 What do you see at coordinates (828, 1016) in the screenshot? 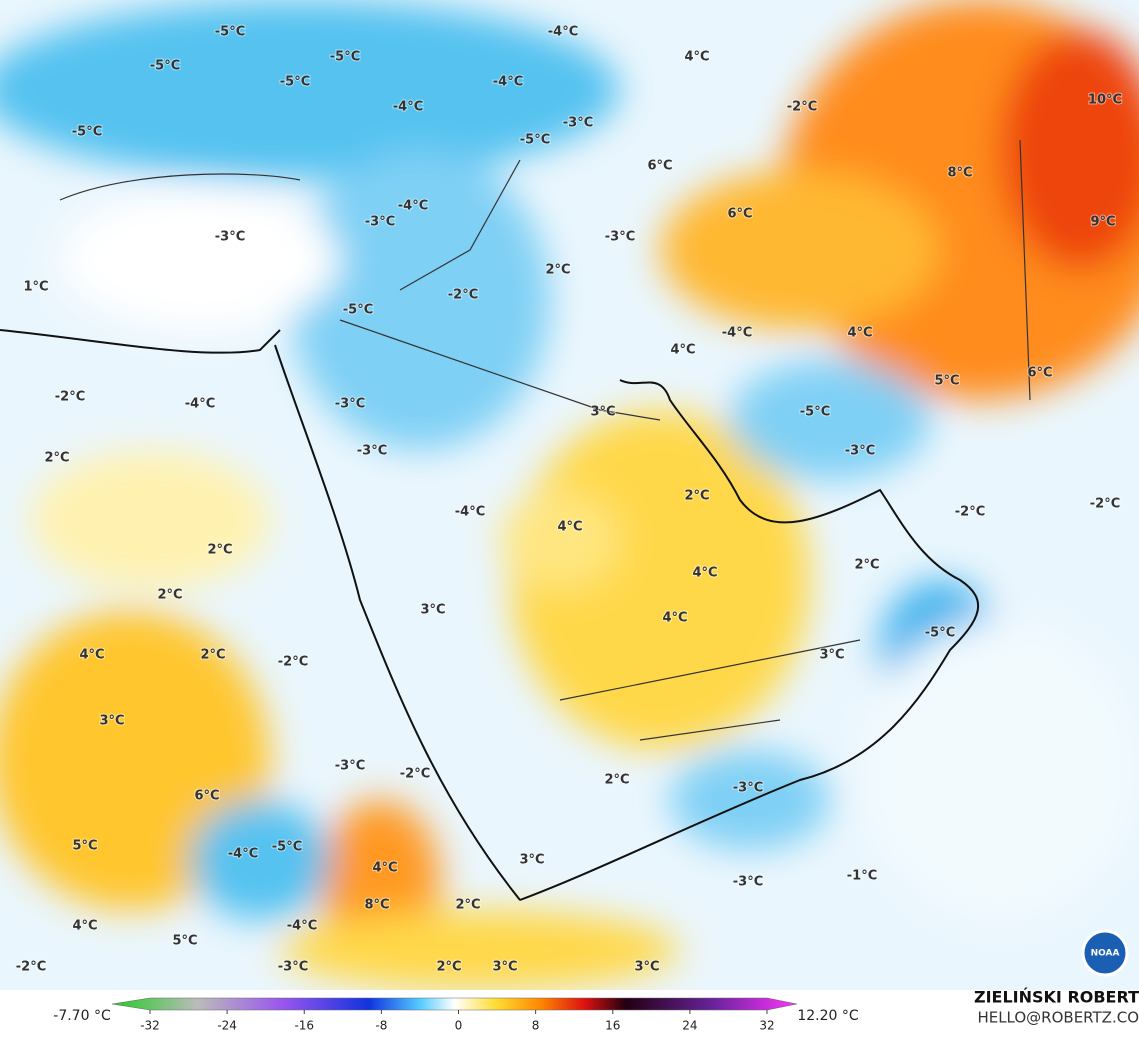
I see `colorbar-max: 12.20 °C` at bounding box center [828, 1016].